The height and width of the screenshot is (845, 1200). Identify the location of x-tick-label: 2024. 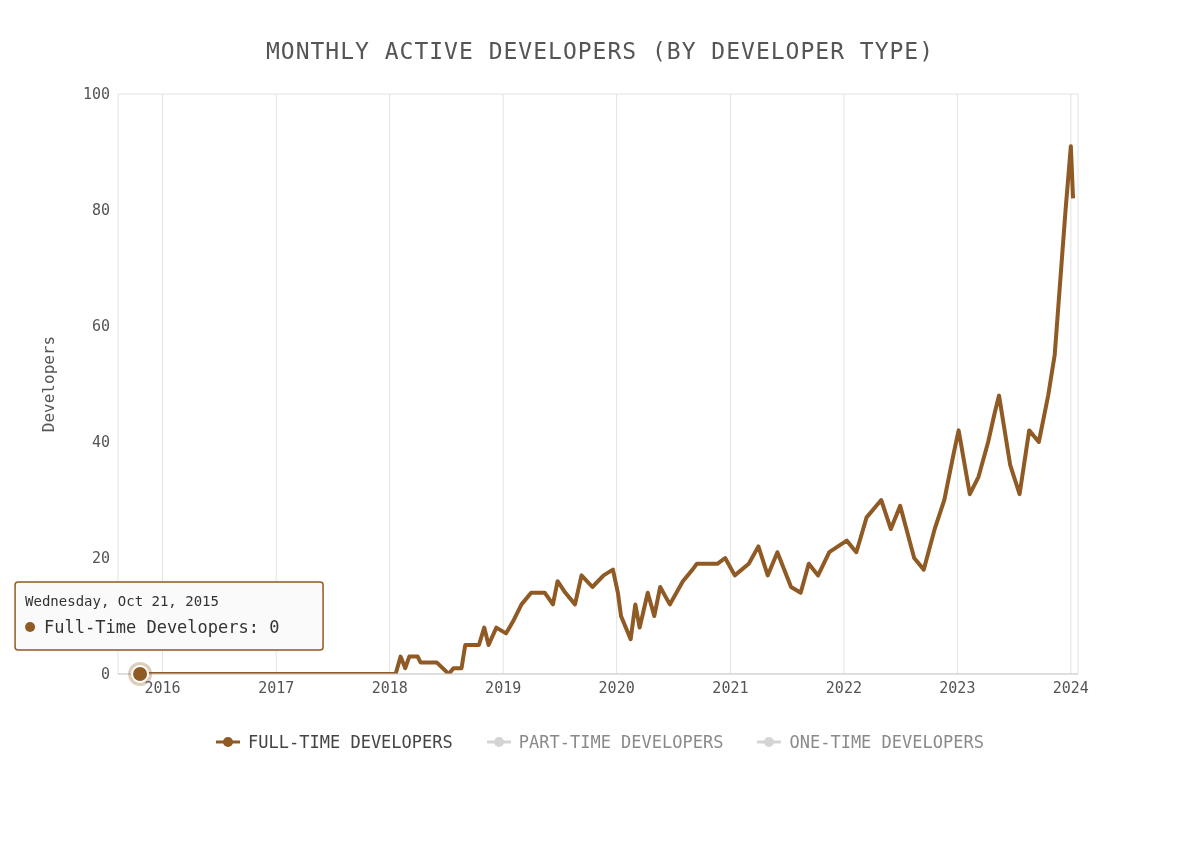
(1070, 687).